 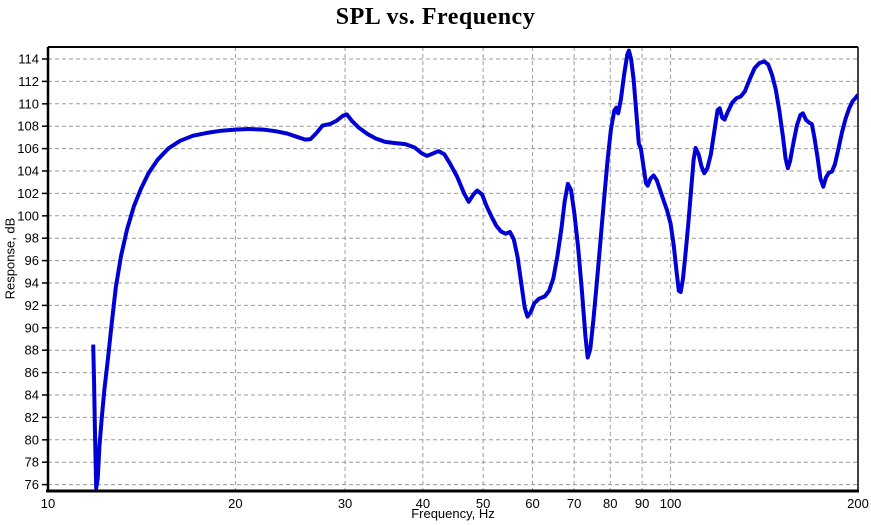 I want to click on y-tick-label: 78, so click(x=32, y=462).